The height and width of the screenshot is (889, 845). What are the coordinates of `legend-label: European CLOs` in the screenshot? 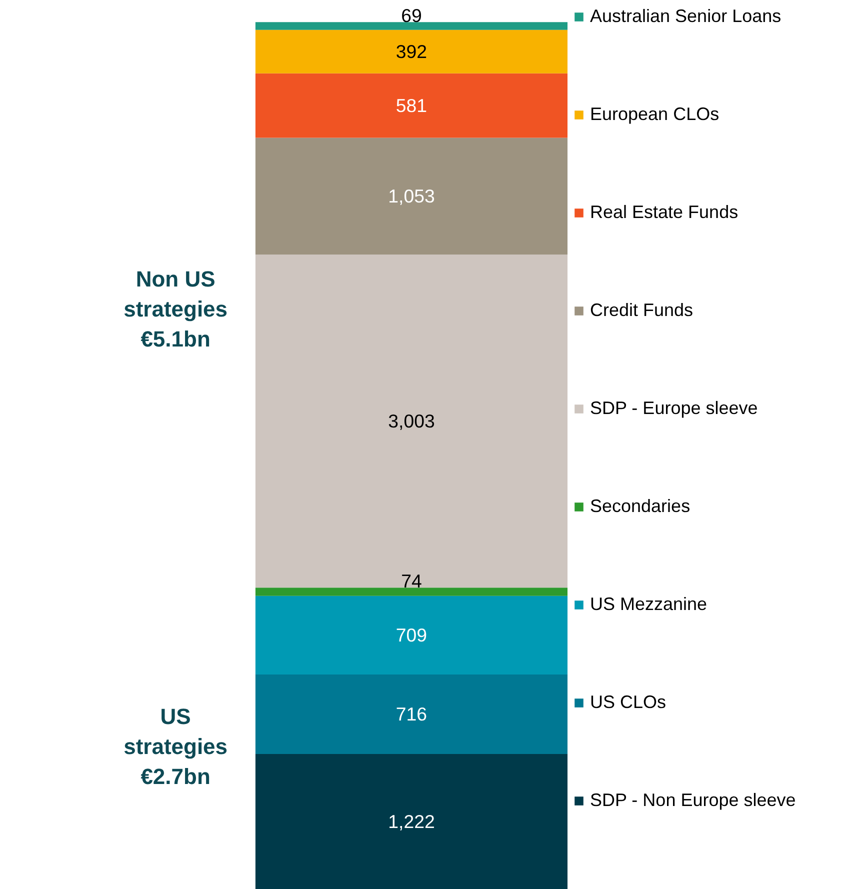 It's located at (655, 114).